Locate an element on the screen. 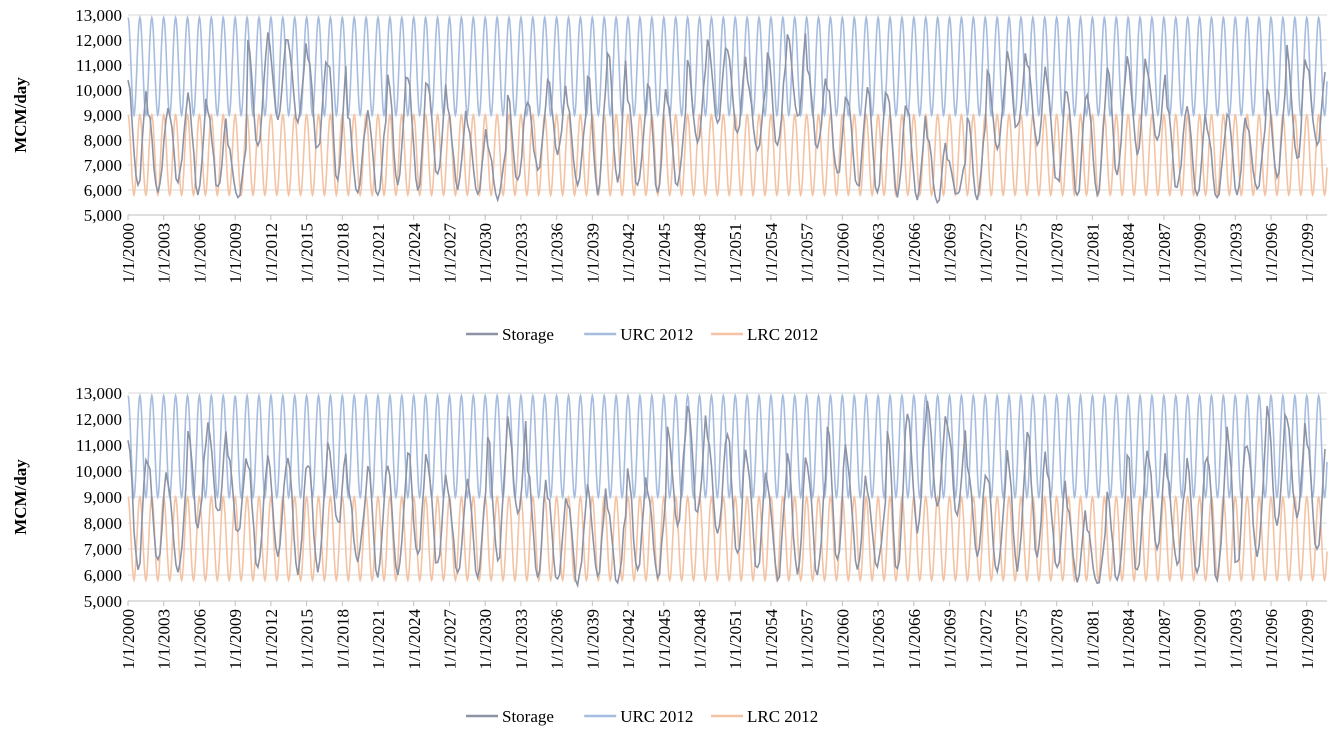 The height and width of the screenshot is (740, 1337). x-tick-label: 1/1/2045 is located at coordinates (664, 253).